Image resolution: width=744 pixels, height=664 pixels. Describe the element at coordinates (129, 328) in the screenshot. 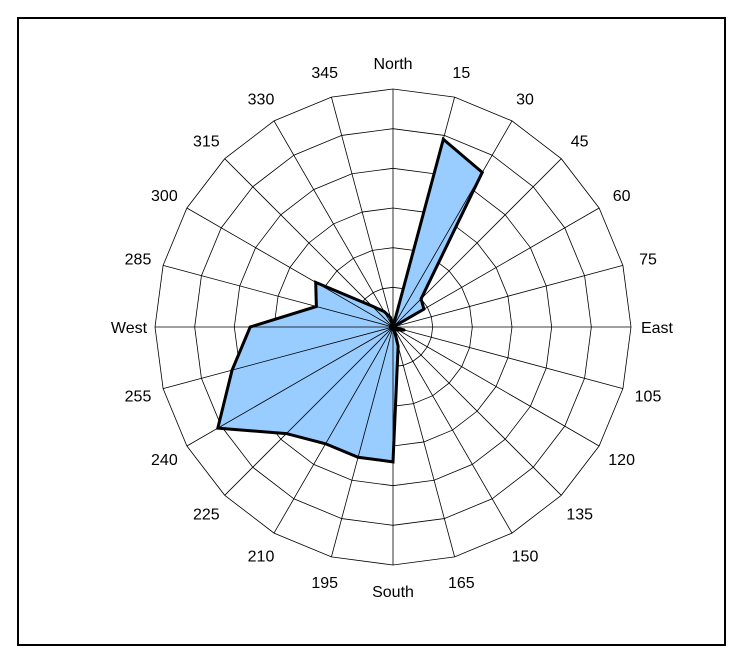

I see `direction-label-18: West` at that location.